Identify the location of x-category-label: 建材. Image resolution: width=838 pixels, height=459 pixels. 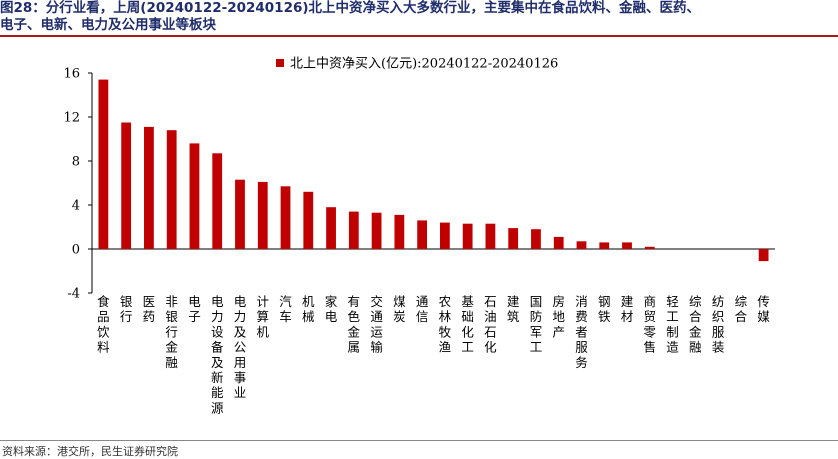
(627, 309).